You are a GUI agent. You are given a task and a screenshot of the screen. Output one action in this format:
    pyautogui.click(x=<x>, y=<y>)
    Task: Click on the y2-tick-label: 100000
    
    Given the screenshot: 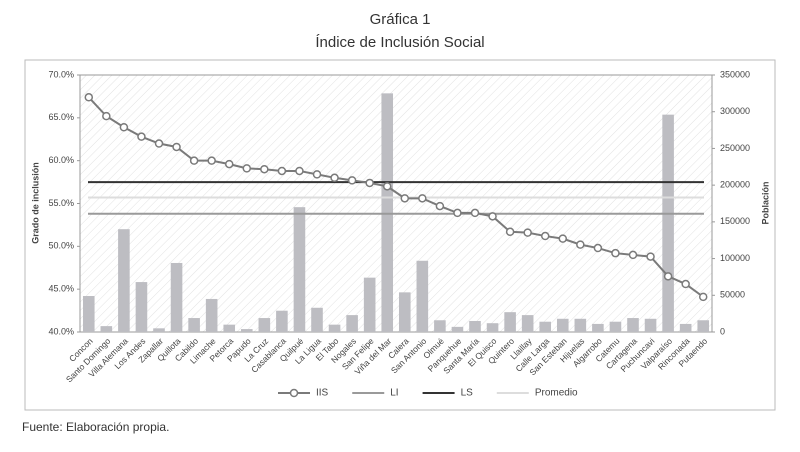 What is the action you would take?
    pyautogui.click(x=735, y=258)
    